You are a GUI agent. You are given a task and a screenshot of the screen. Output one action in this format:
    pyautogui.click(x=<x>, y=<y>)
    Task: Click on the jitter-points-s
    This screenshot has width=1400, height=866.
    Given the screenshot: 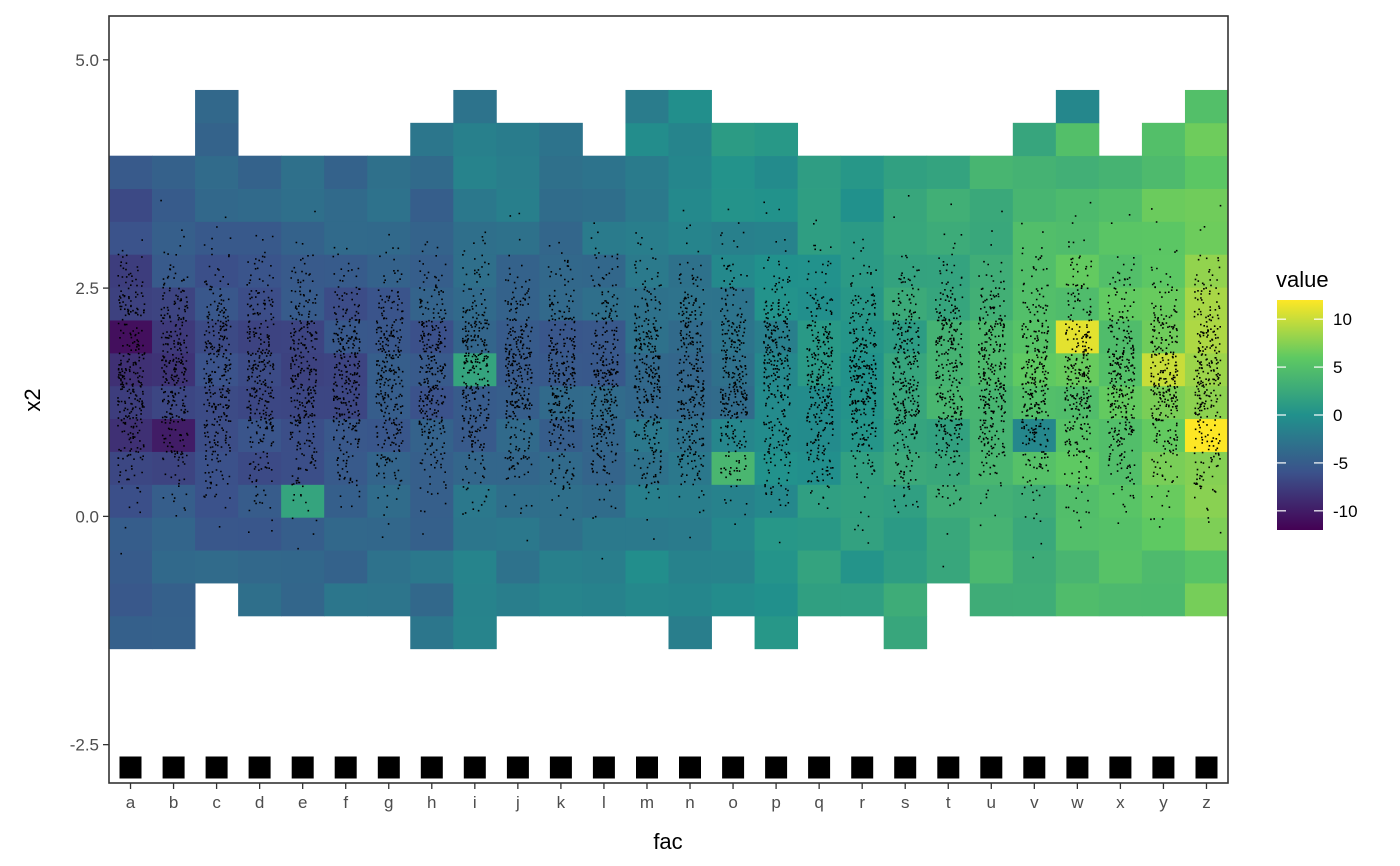 What is the action you would take?
    pyautogui.click(x=906, y=354)
    